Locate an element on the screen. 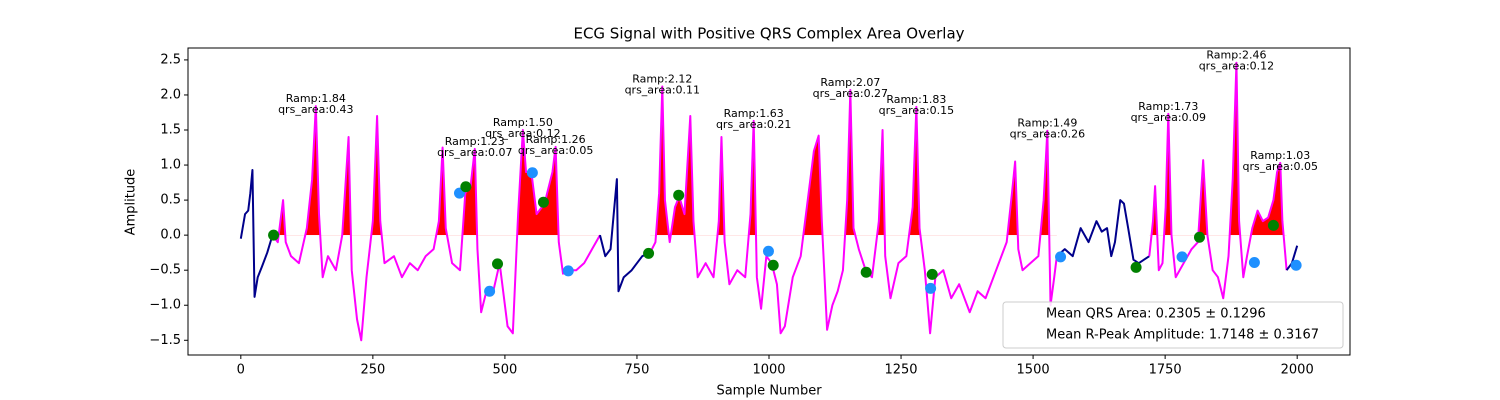 This screenshot has height=400, width=1500. peak-annotation: Ramp:1.73 is located at coordinates (1168, 106).